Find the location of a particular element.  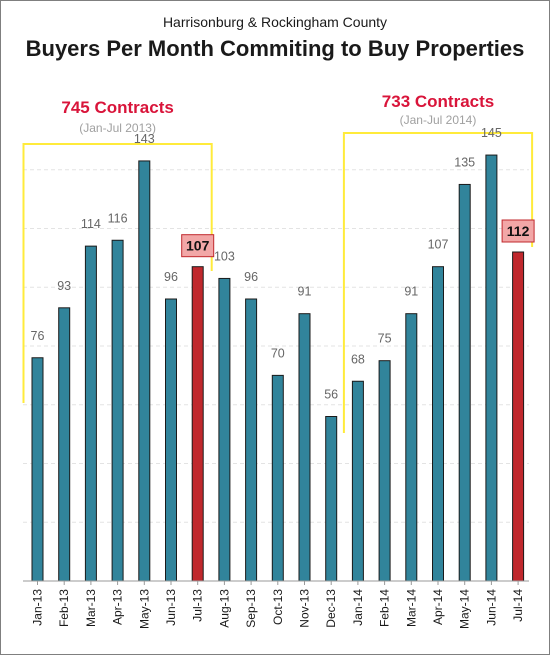

value-label: 116 is located at coordinates (118, 218).